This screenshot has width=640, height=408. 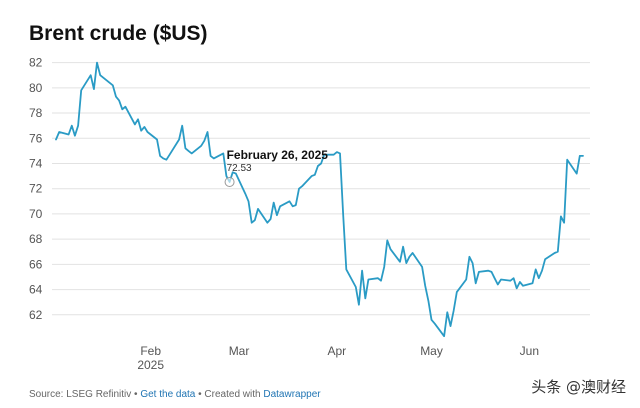 What do you see at coordinates (150, 351) in the screenshot?
I see `x-tick-label: Feb` at bounding box center [150, 351].